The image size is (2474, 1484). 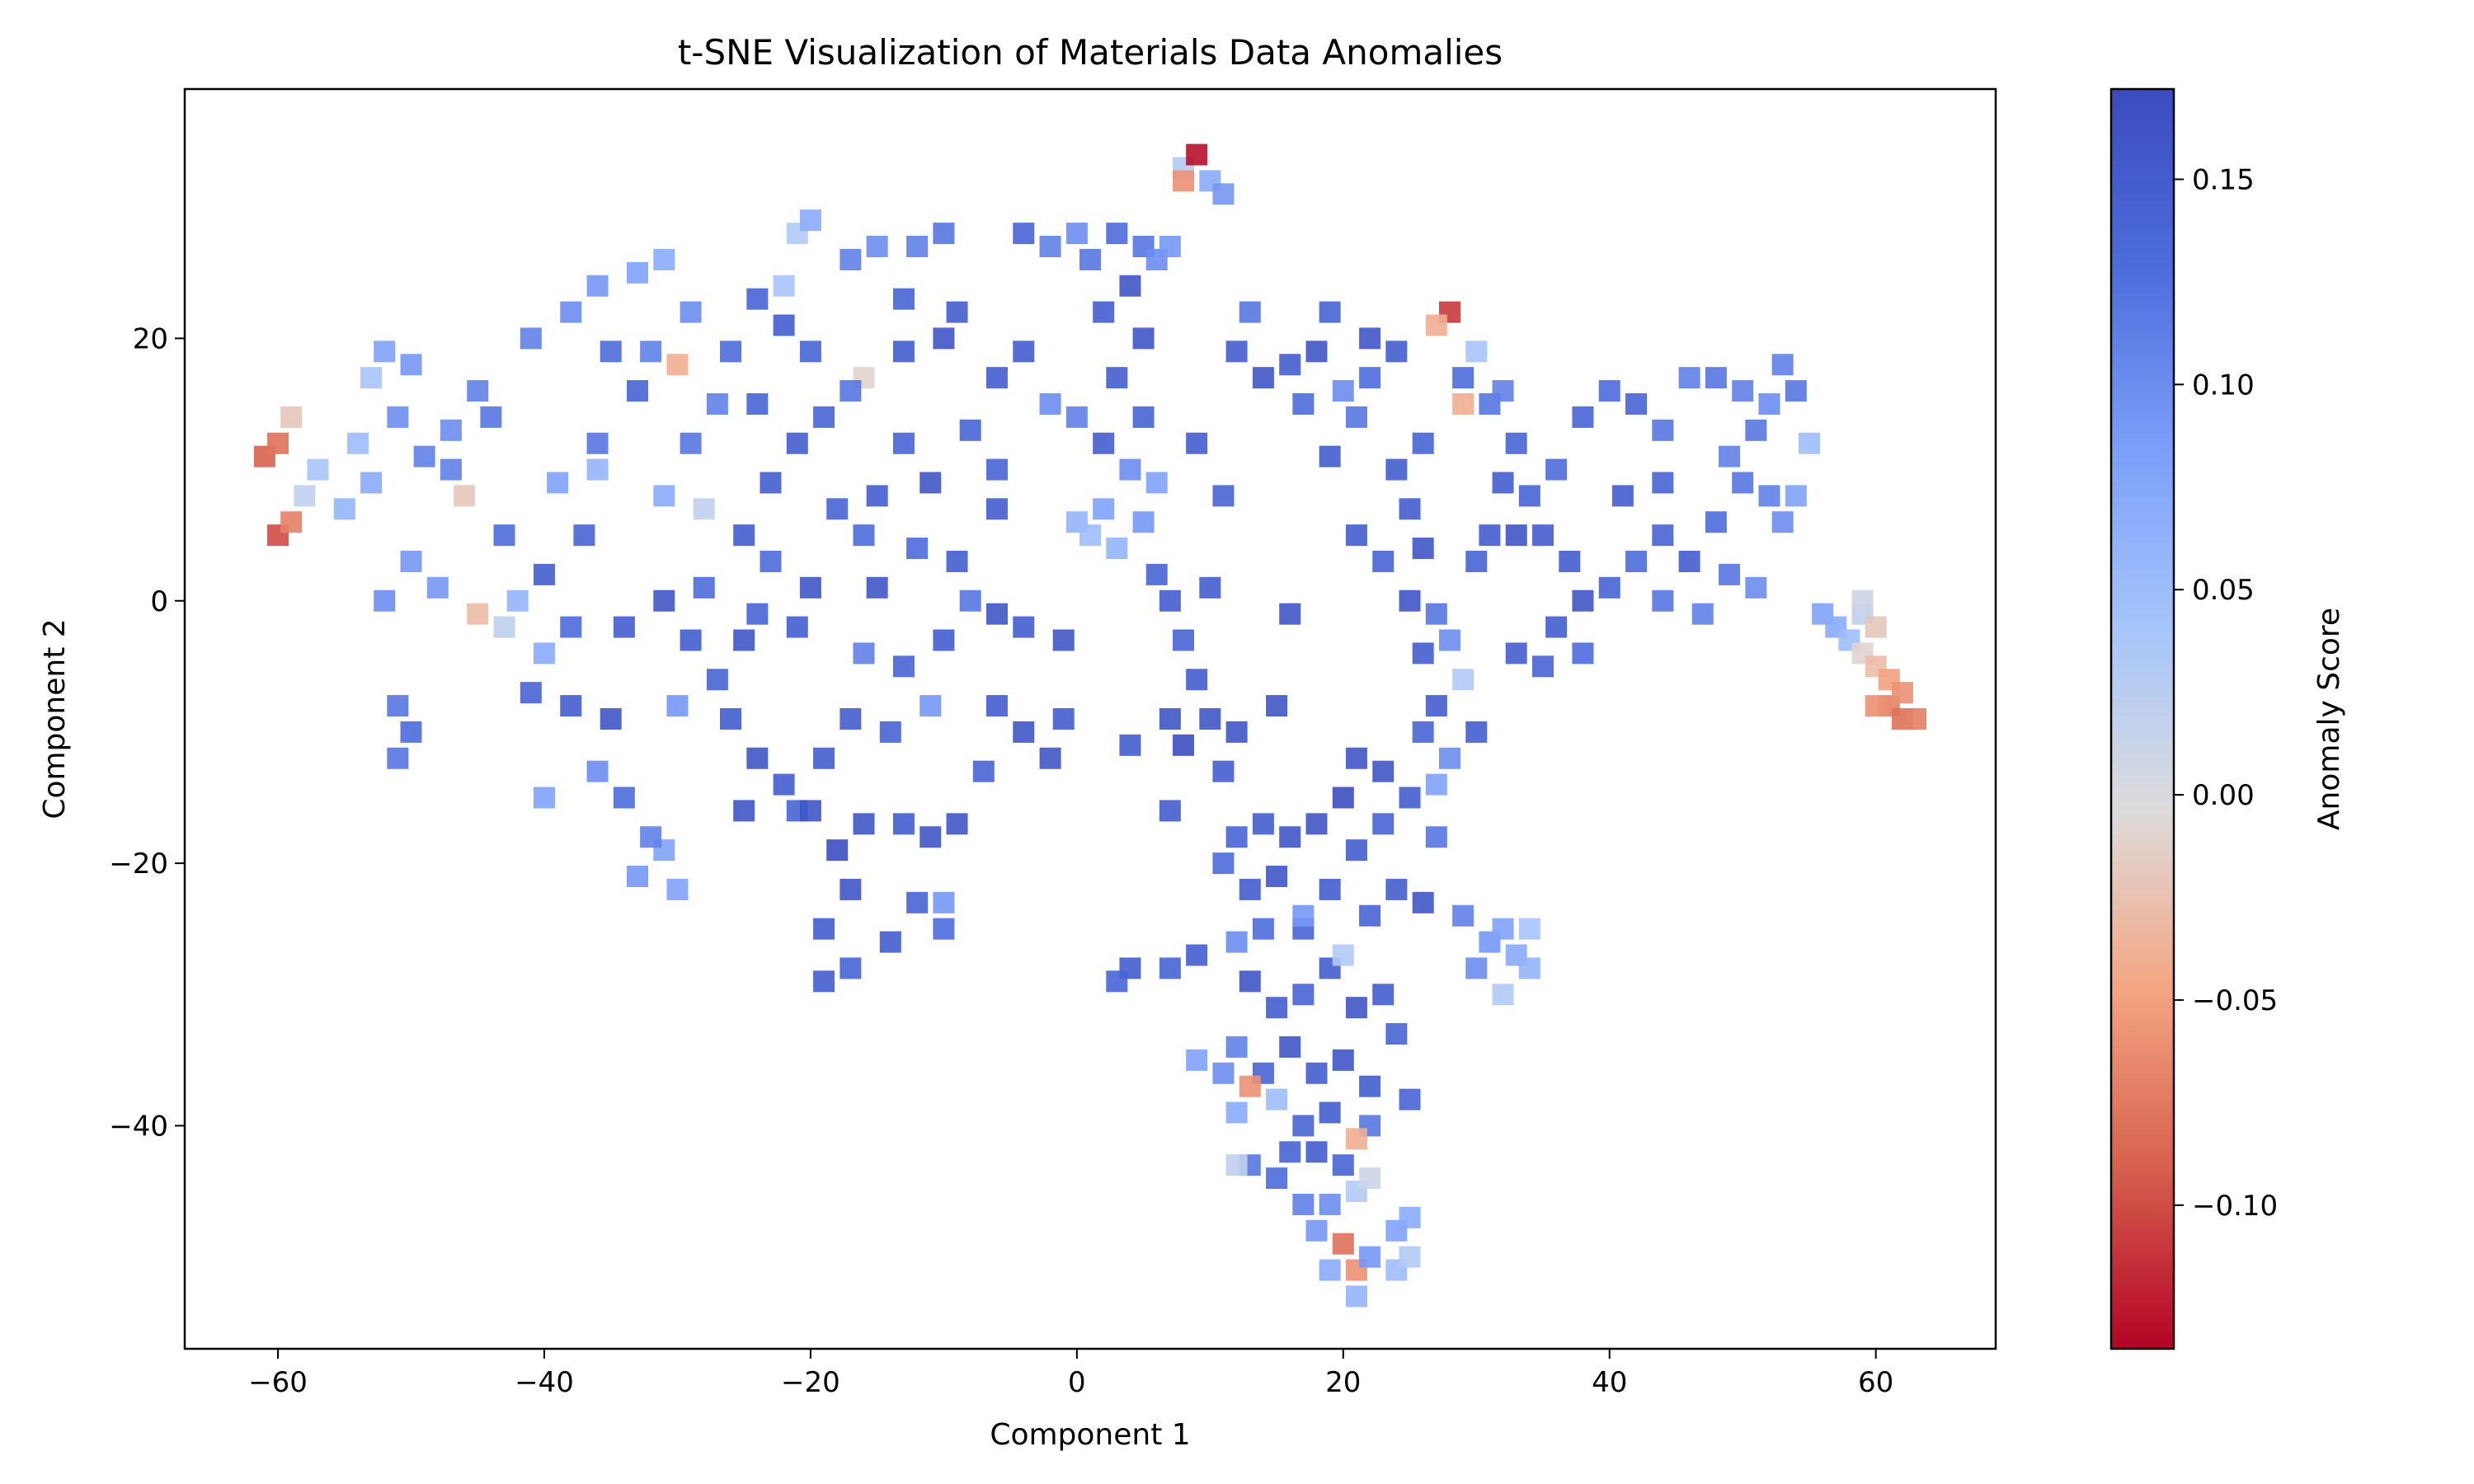 I want to click on x-tick-label: −40, so click(x=544, y=1382).